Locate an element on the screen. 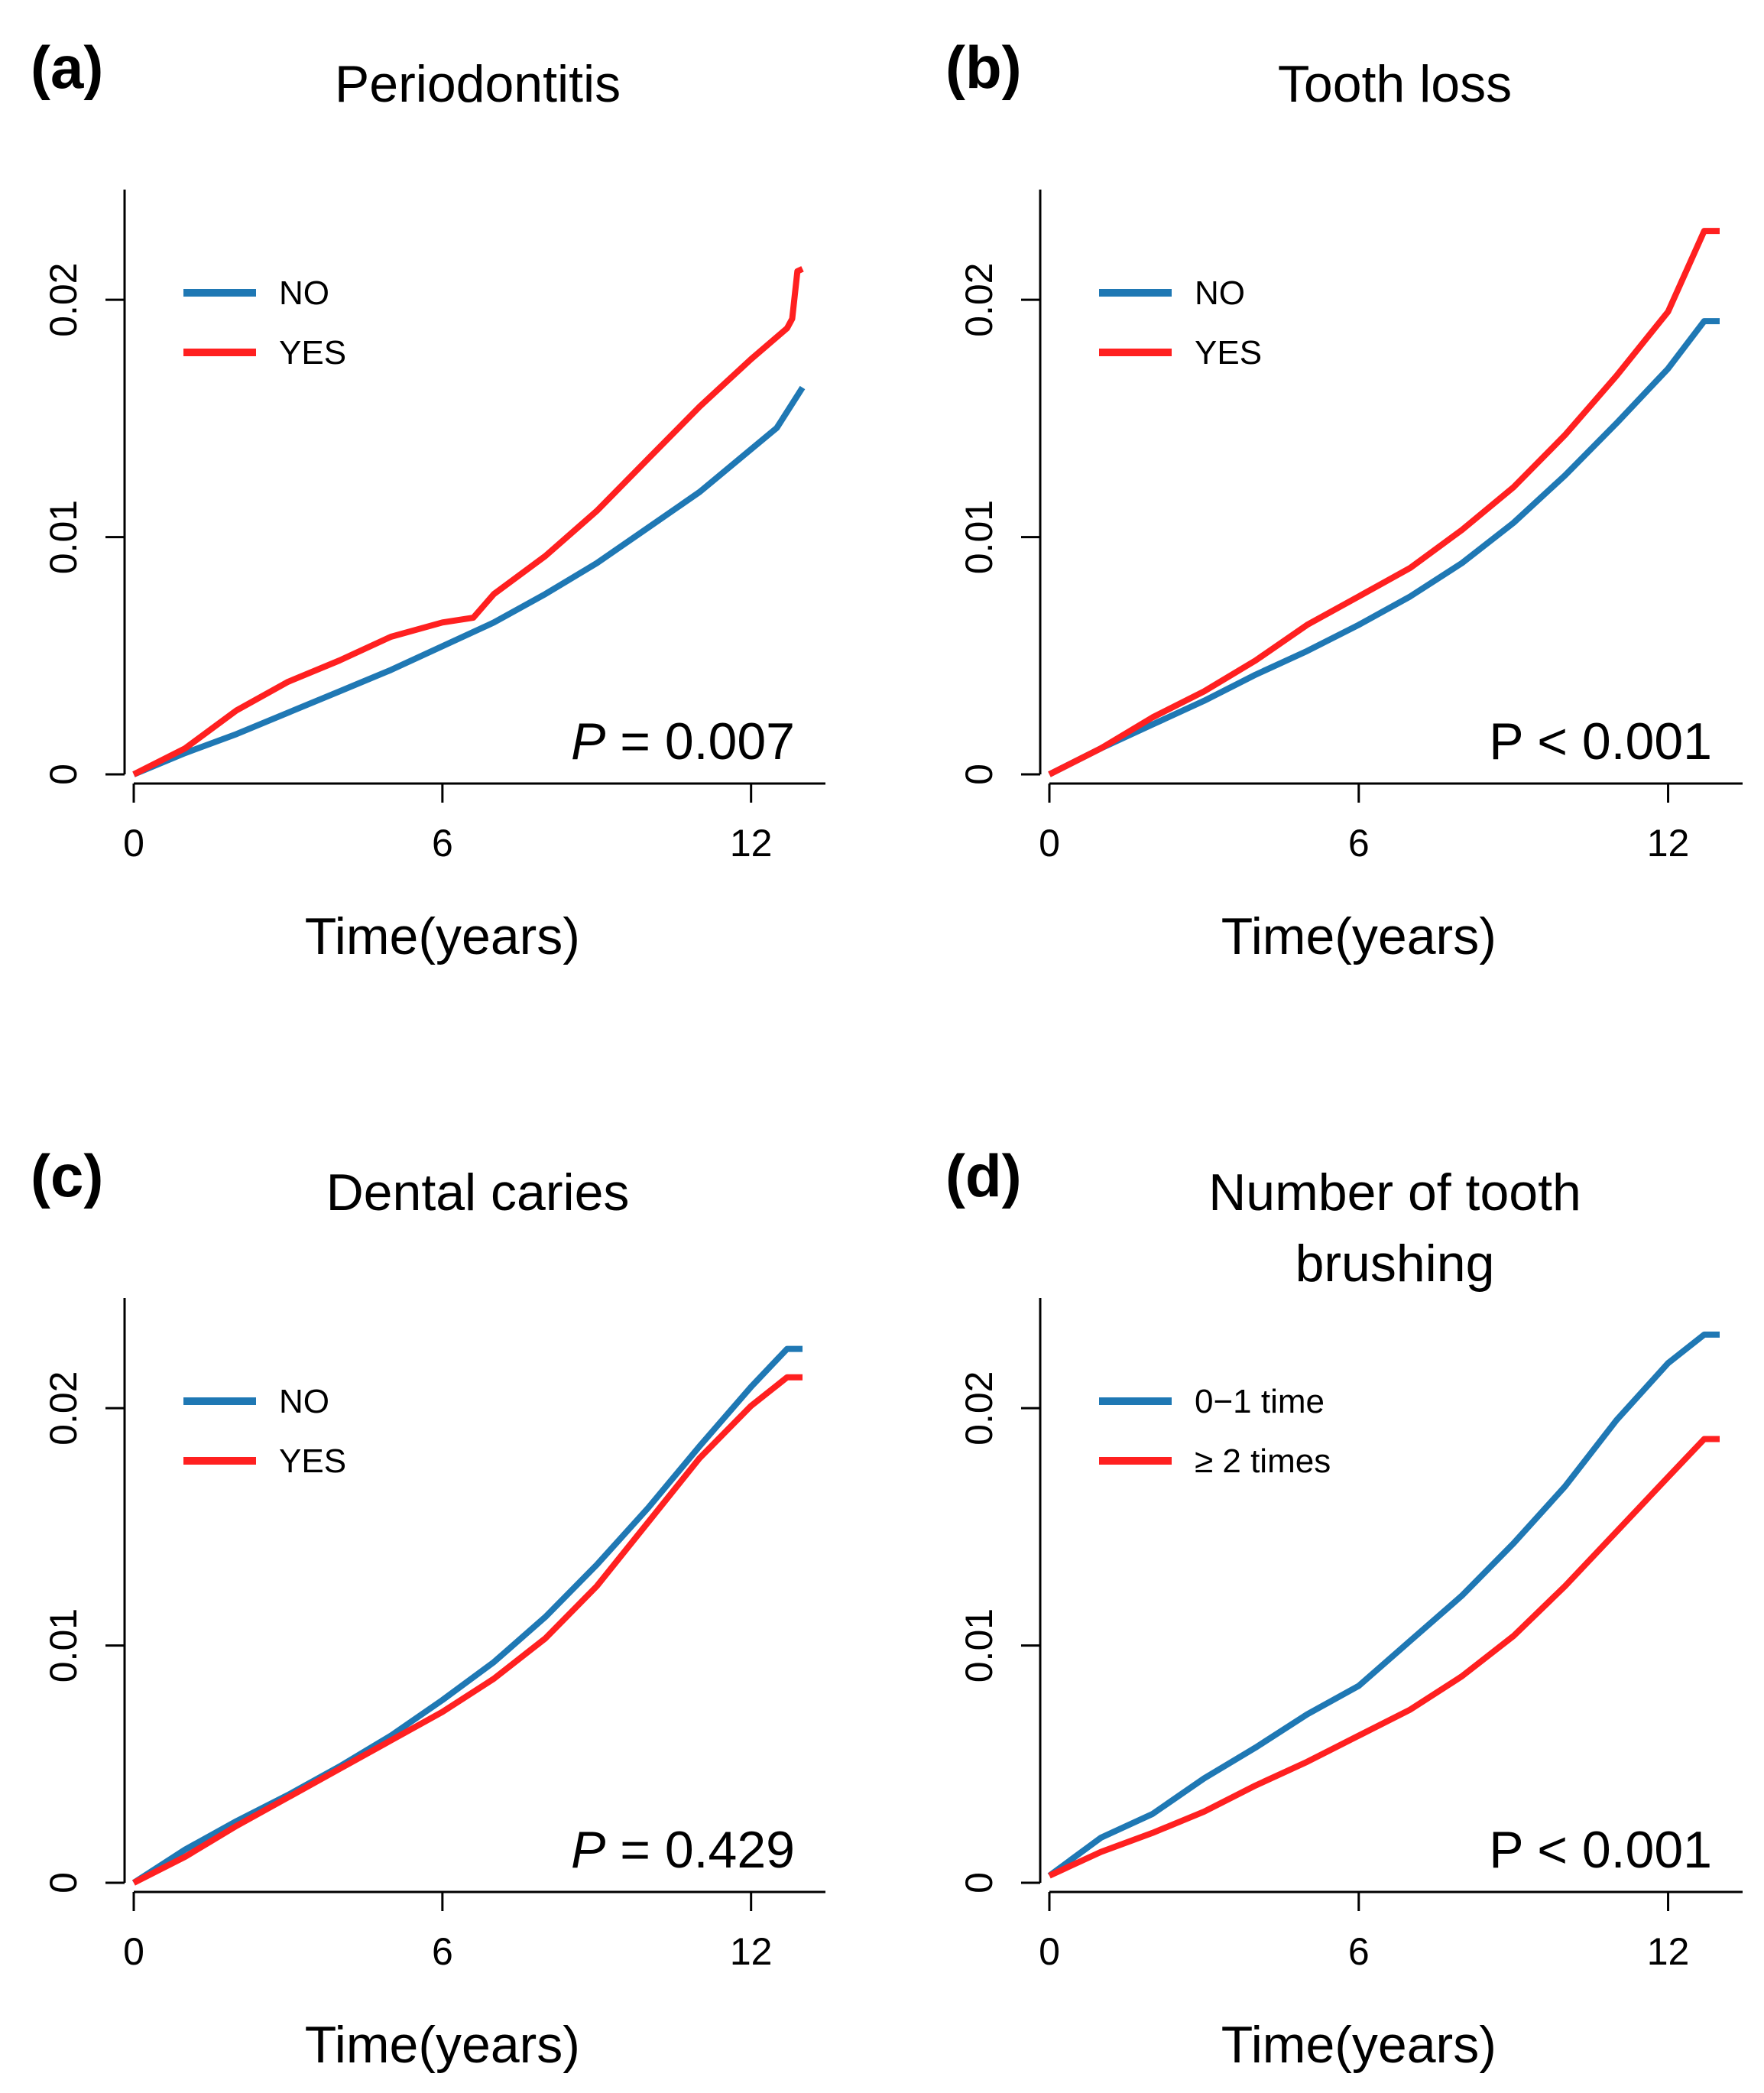  panel-title: Periodontitis is located at coordinates (478, 84).